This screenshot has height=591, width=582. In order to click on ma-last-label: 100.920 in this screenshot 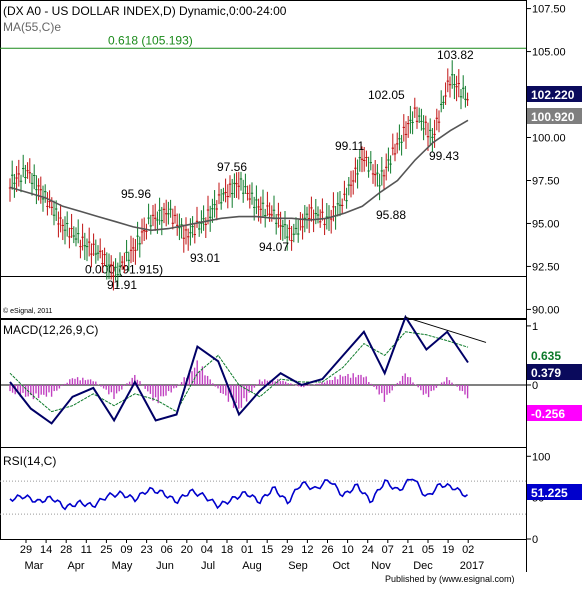, I will do `click(553, 117)`.